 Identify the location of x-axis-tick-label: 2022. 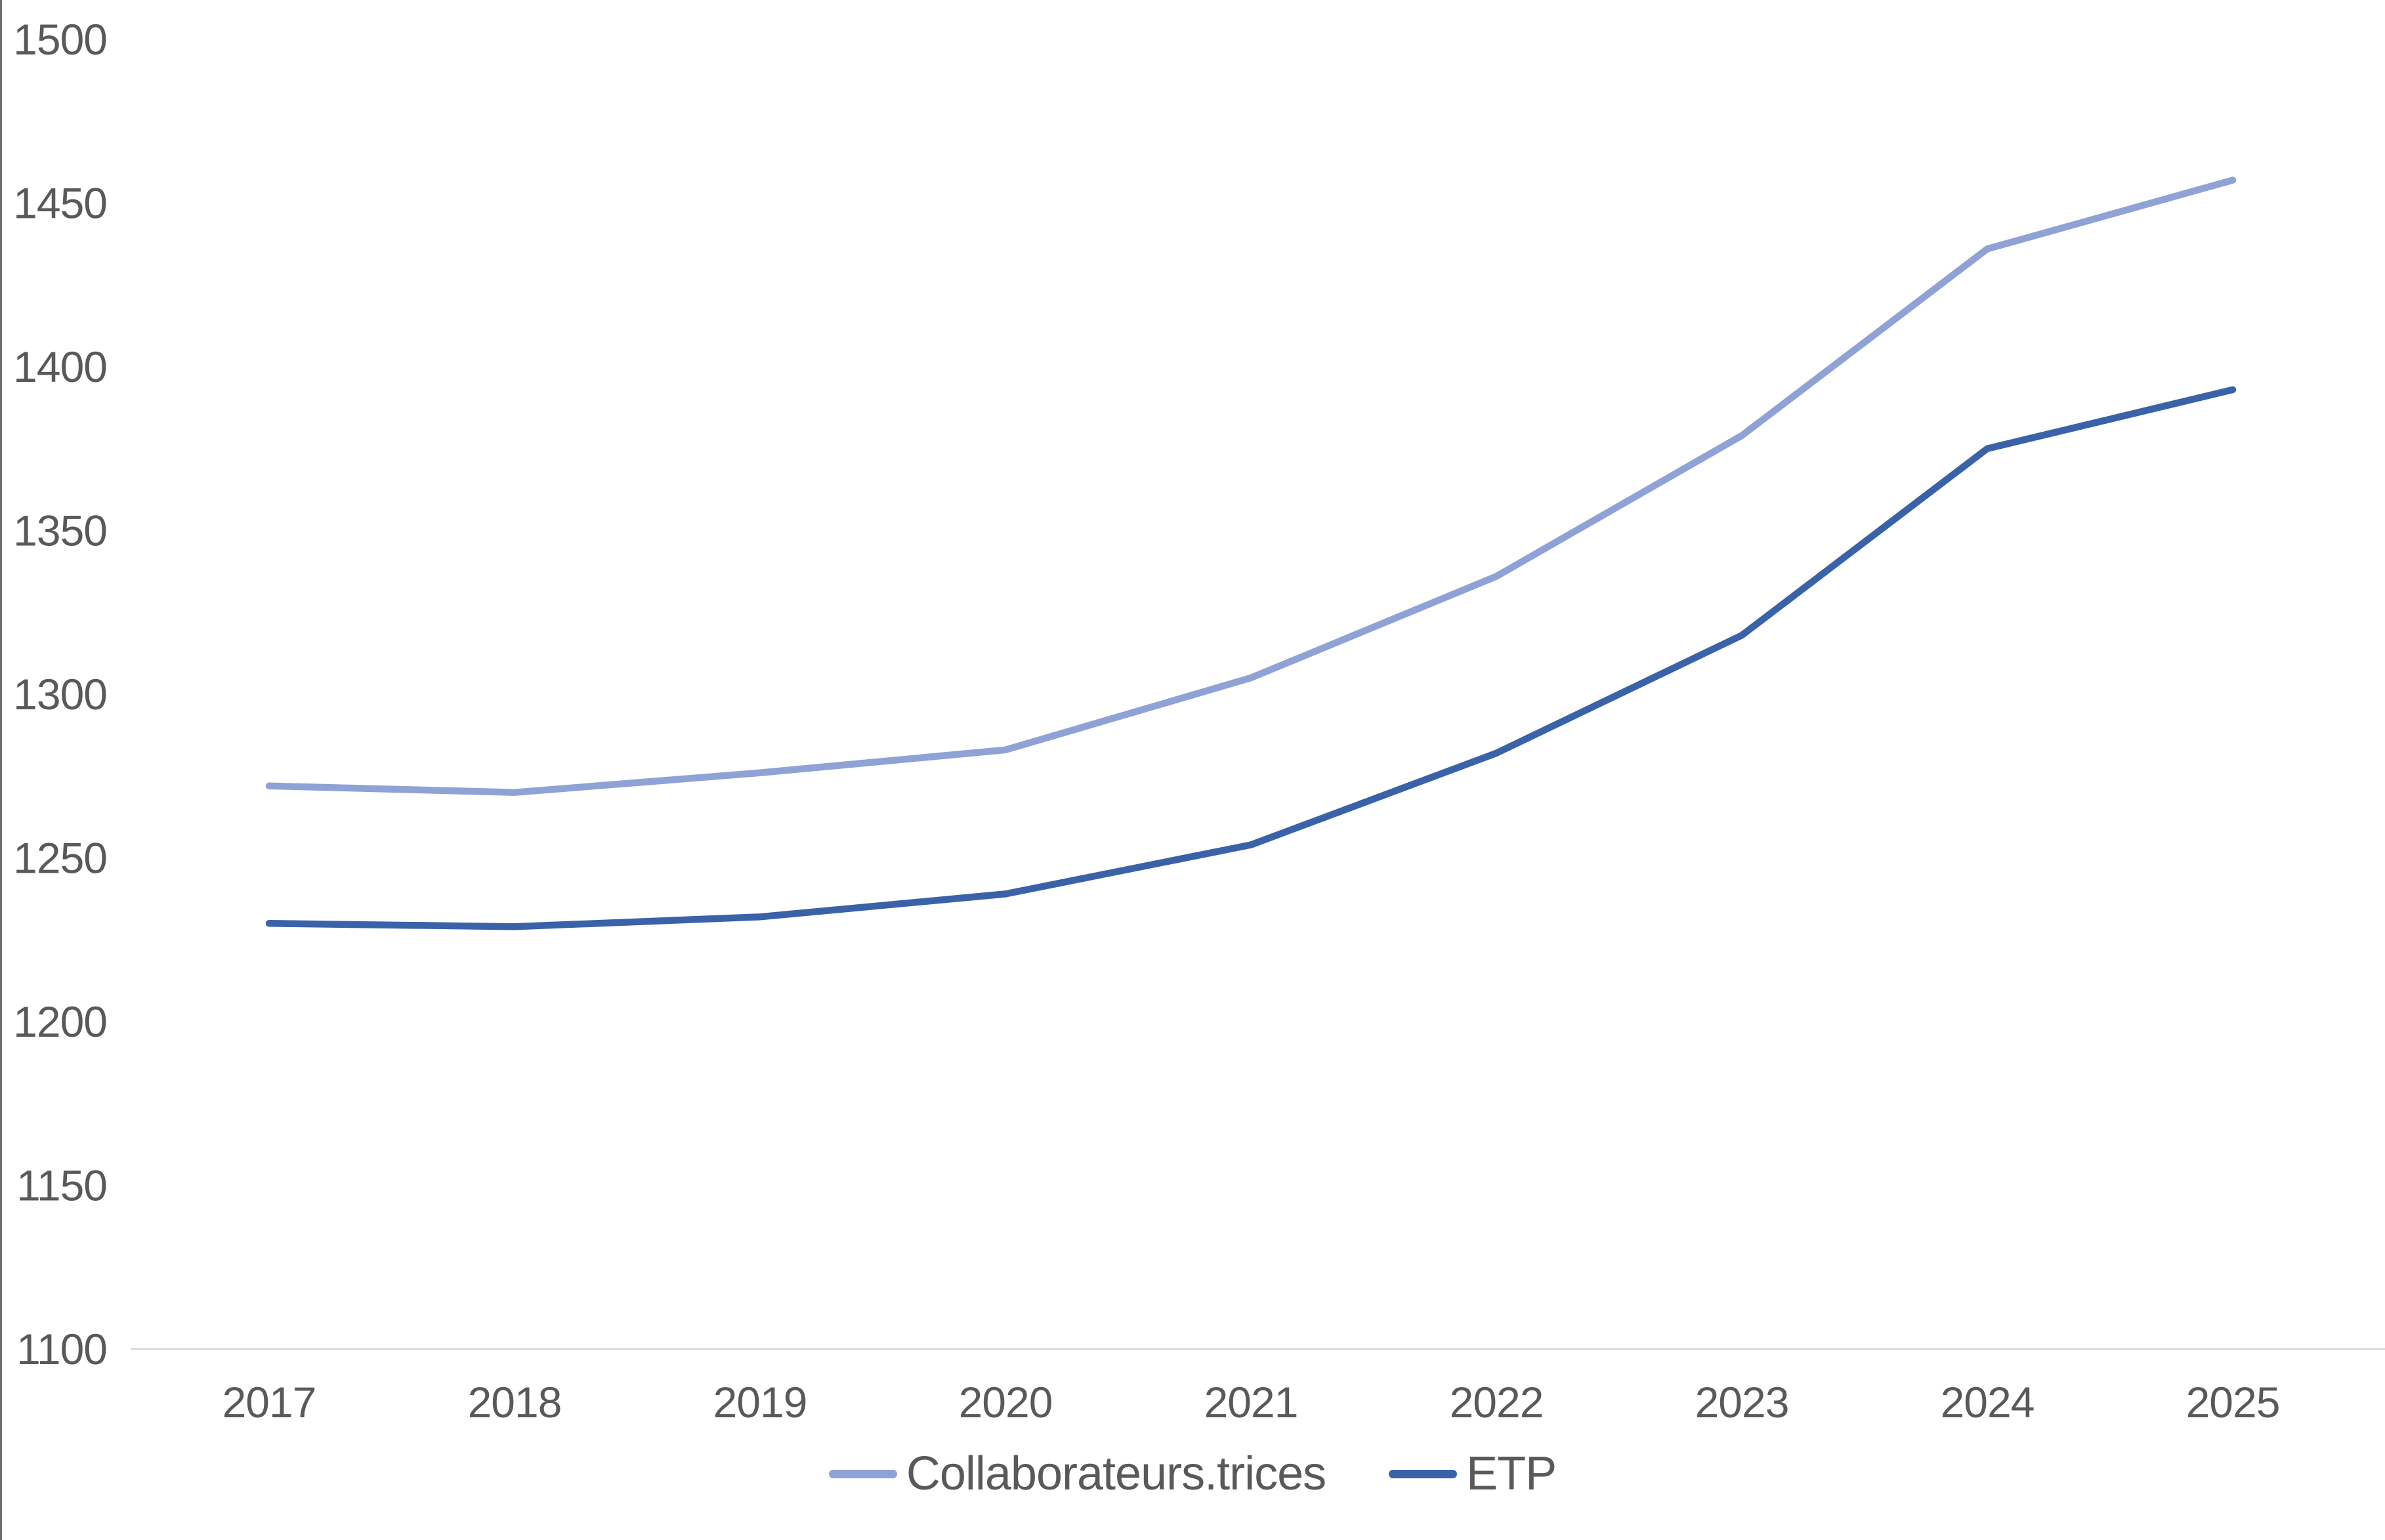
(1497, 1402).